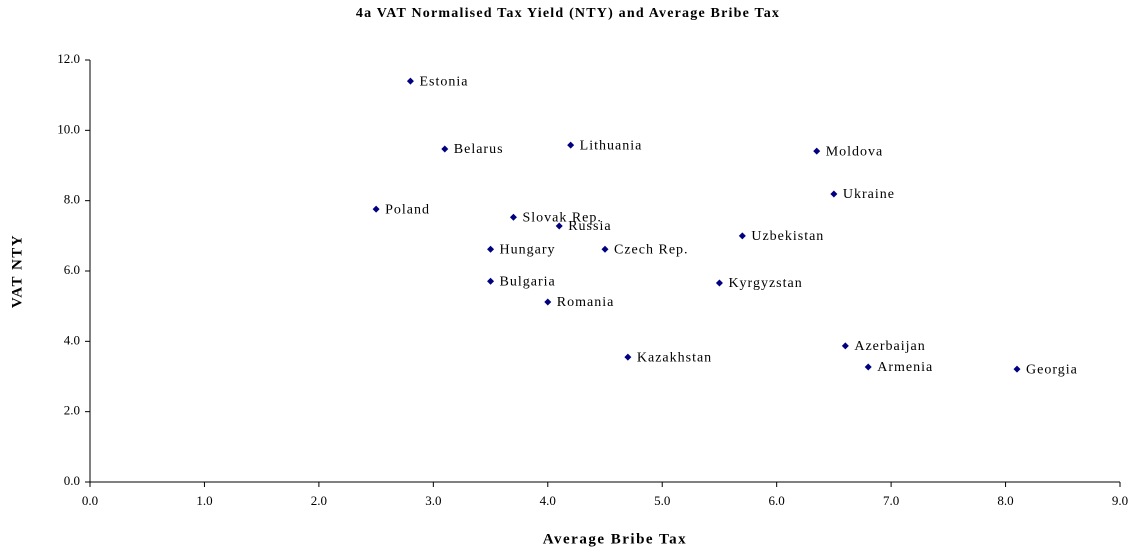 The image size is (1136, 554). I want to click on point-label: Hungary, so click(528, 249).